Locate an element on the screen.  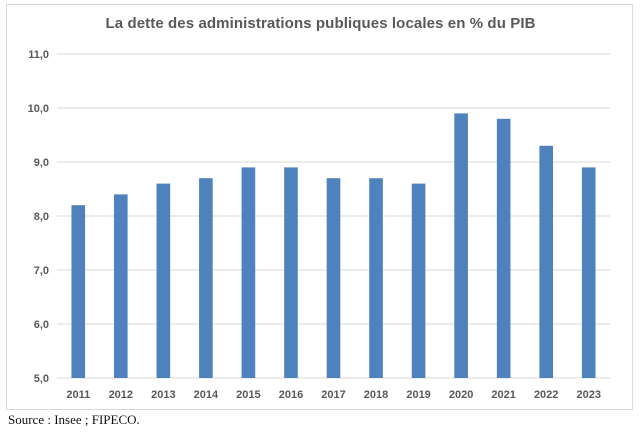
x-tick-label: 2021 is located at coordinates (503, 395).